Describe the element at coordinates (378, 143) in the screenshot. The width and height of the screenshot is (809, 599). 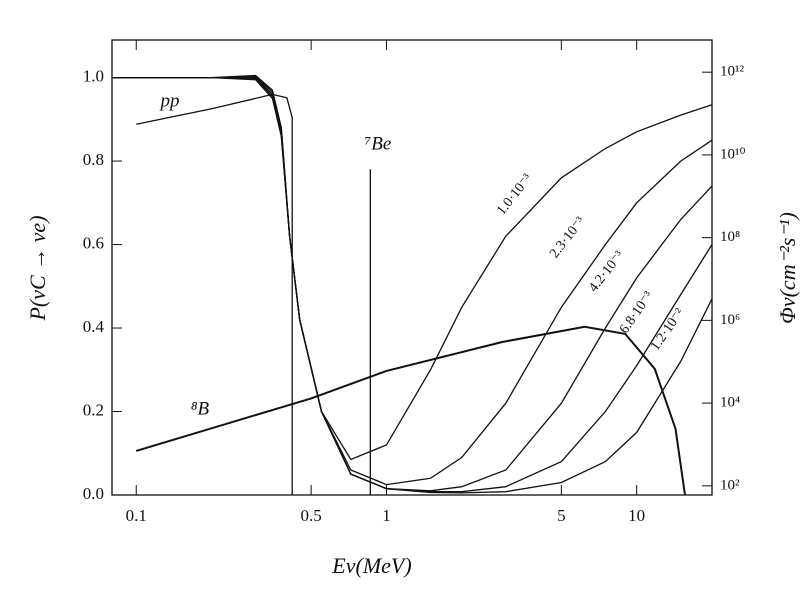
I see `curve-label: ⁷Be` at that location.